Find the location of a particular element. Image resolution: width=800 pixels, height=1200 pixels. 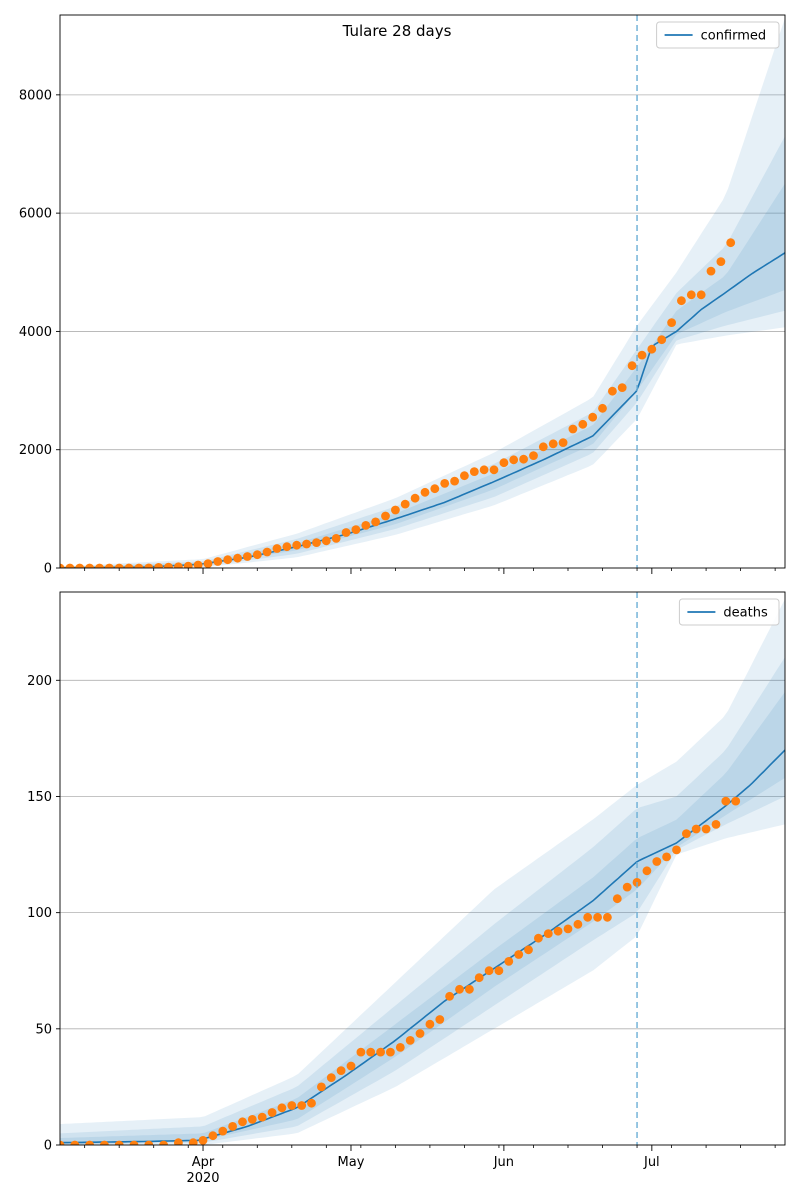

legend-label: confirmed is located at coordinates (734, 36).